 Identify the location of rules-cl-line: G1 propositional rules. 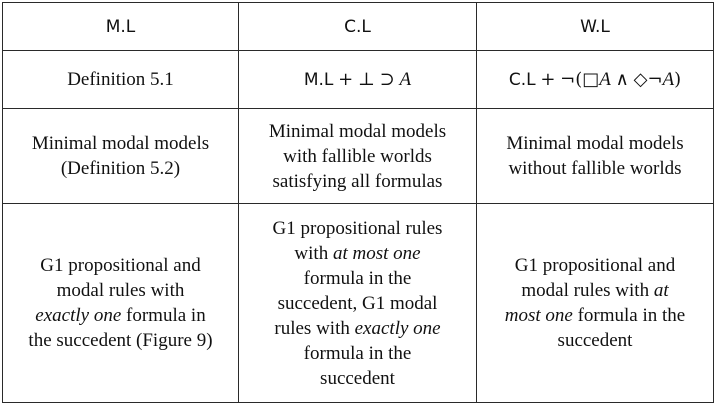
(357, 228).